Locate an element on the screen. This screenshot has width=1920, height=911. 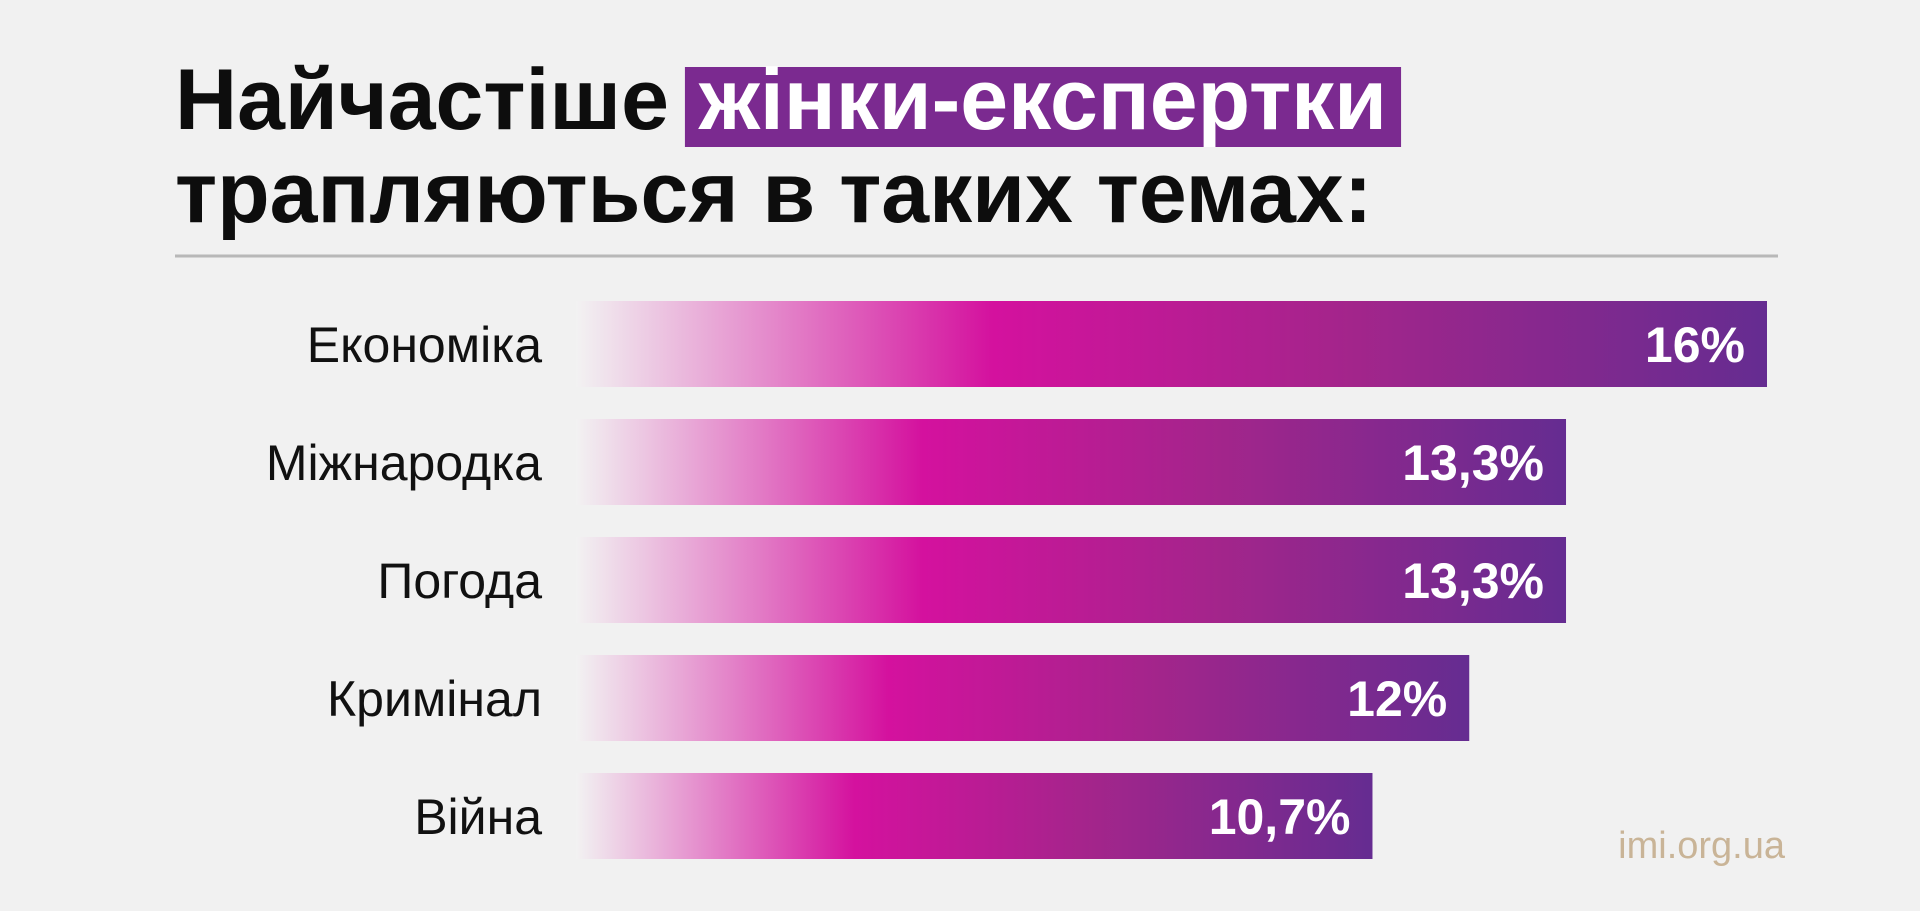
category-label: Кримінал is located at coordinates (434, 699).